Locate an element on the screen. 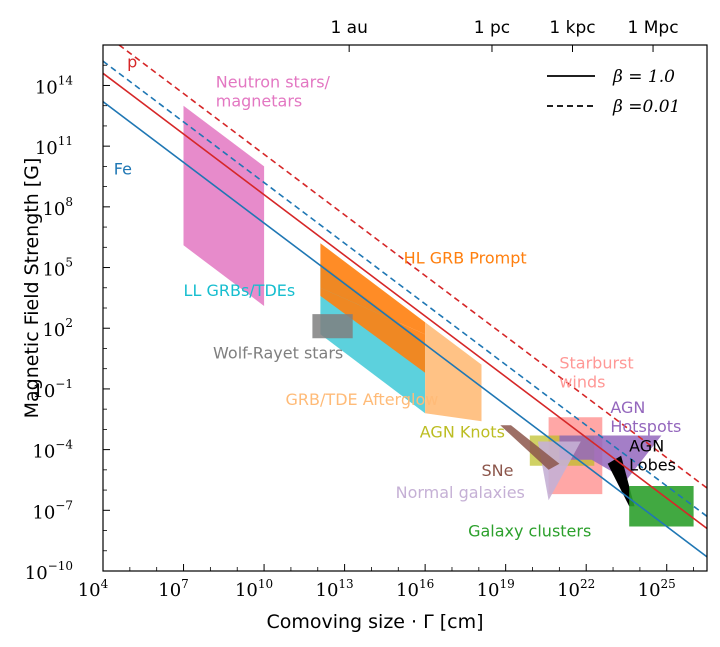  y-tick-label: 10² is located at coordinates (57, 328).